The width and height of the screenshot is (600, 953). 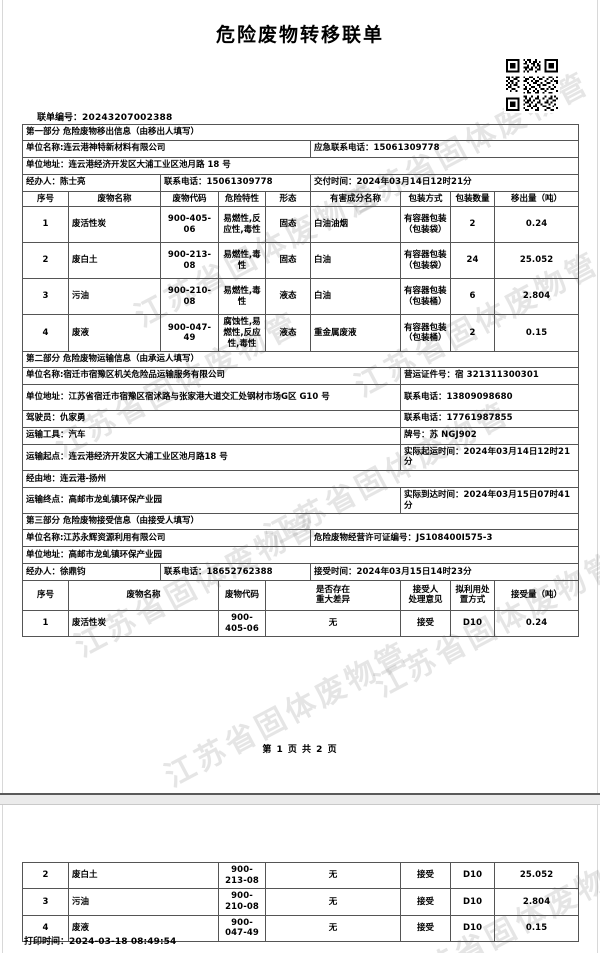 I want to click on receive-cell-code: 900-405-06, so click(x=242, y=623).